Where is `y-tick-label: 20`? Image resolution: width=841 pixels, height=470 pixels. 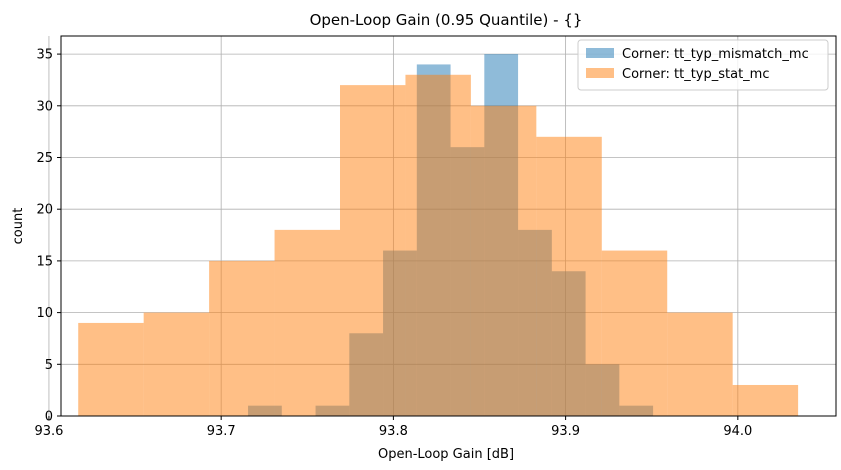 y-tick-label: 20 is located at coordinates (44, 210).